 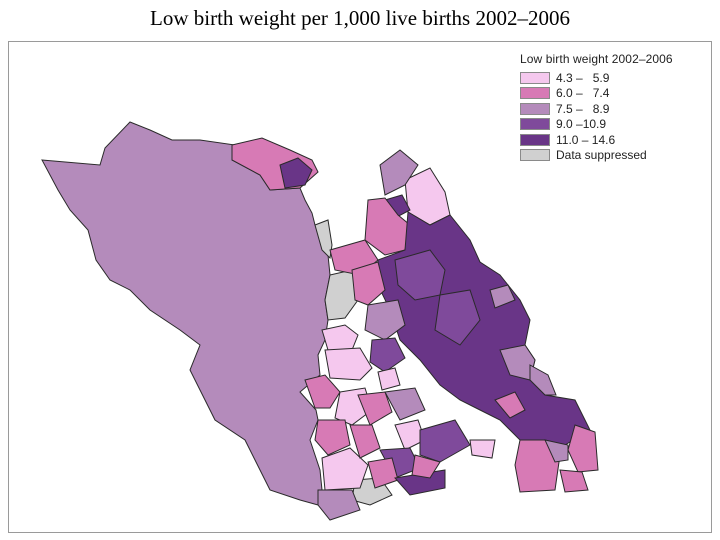 I want to click on legend-label: 7.5 – 8.9, so click(x=583, y=108).